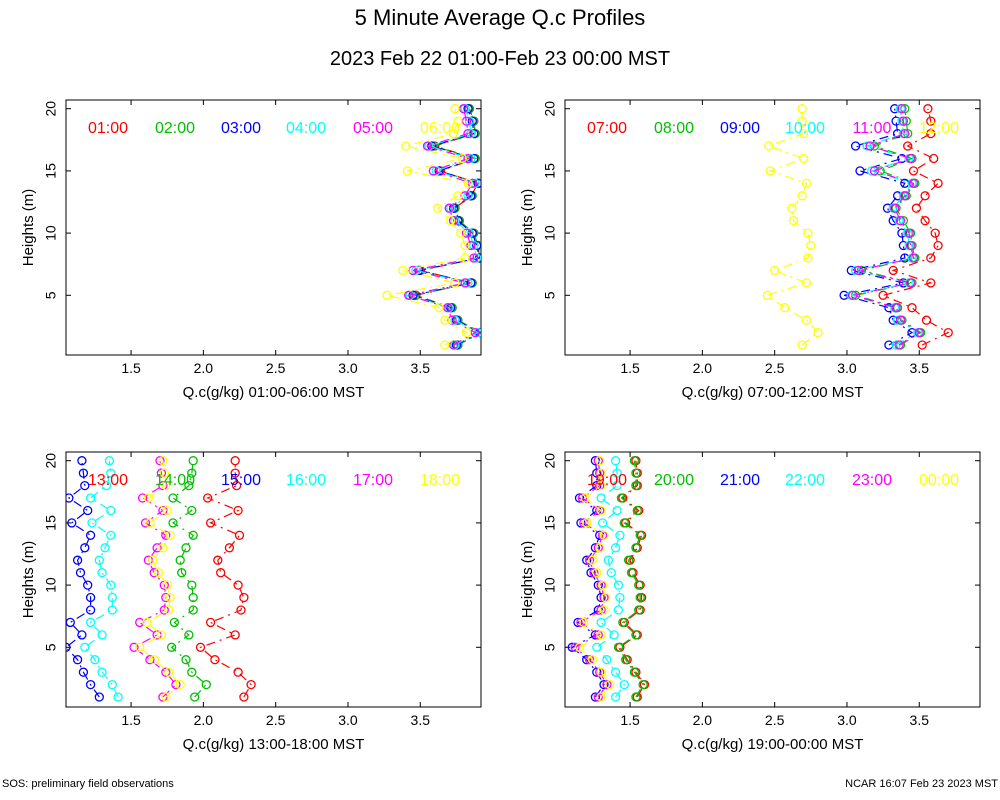 The height and width of the screenshot is (800, 1000). I want to click on x-axis-label: Q.c(g/kg) 19:00-00:00 MST, so click(773, 744).